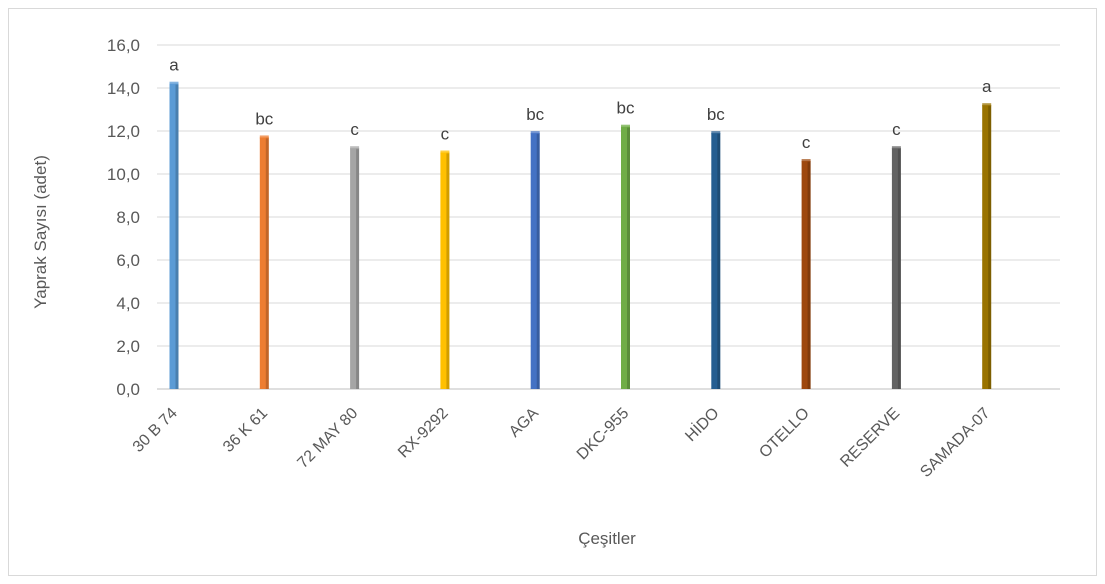 This screenshot has width=1105, height=584. I want to click on y-tick-label: 10,0, so click(123, 174).